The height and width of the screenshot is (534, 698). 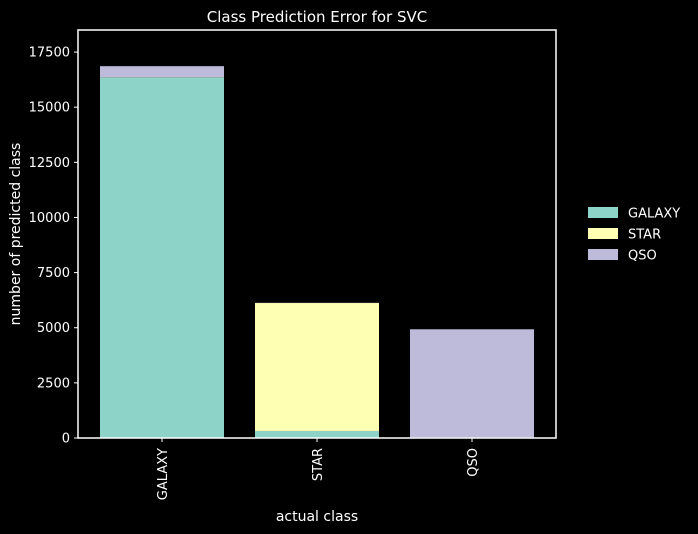 What do you see at coordinates (162, 72) in the screenshot?
I see `bar-galaxy-qso` at bounding box center [162, 72].